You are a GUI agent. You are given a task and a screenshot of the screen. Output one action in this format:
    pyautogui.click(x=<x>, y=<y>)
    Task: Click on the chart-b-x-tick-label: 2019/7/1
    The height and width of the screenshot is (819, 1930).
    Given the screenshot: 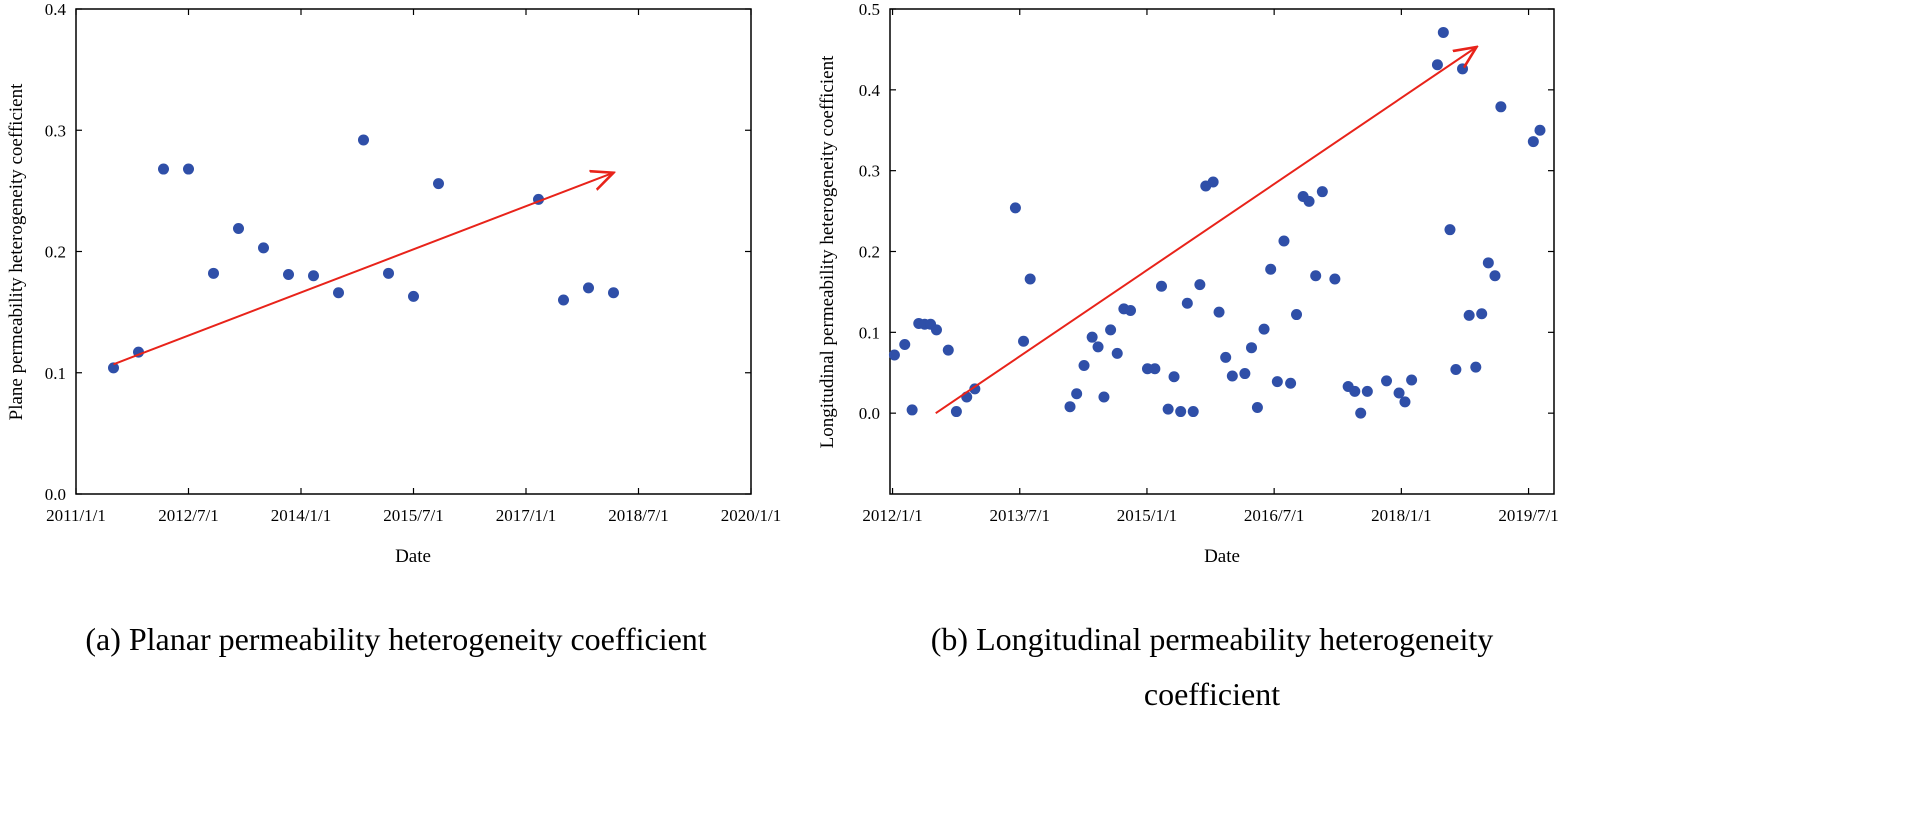 What is the action you would take?
    pyautogui.click(x=1528, y=515)
    